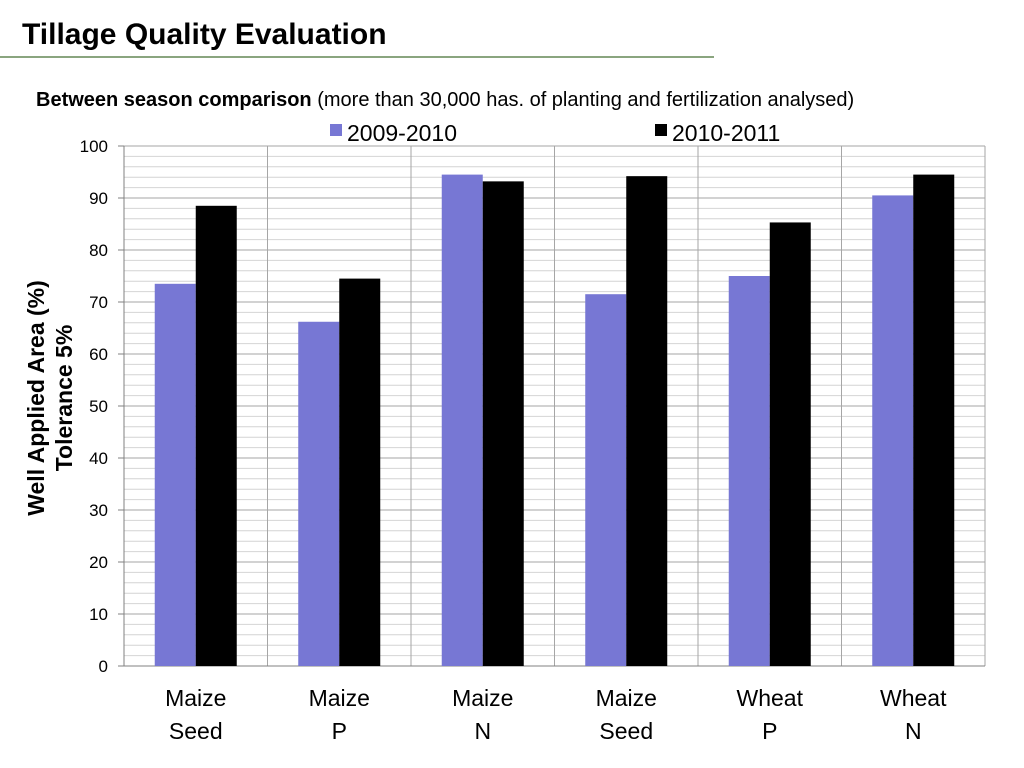  What do you see at coordinates (98, 562) in the screenshot?
I see `y-tick-label: 20` at bounding box center [98, 562].